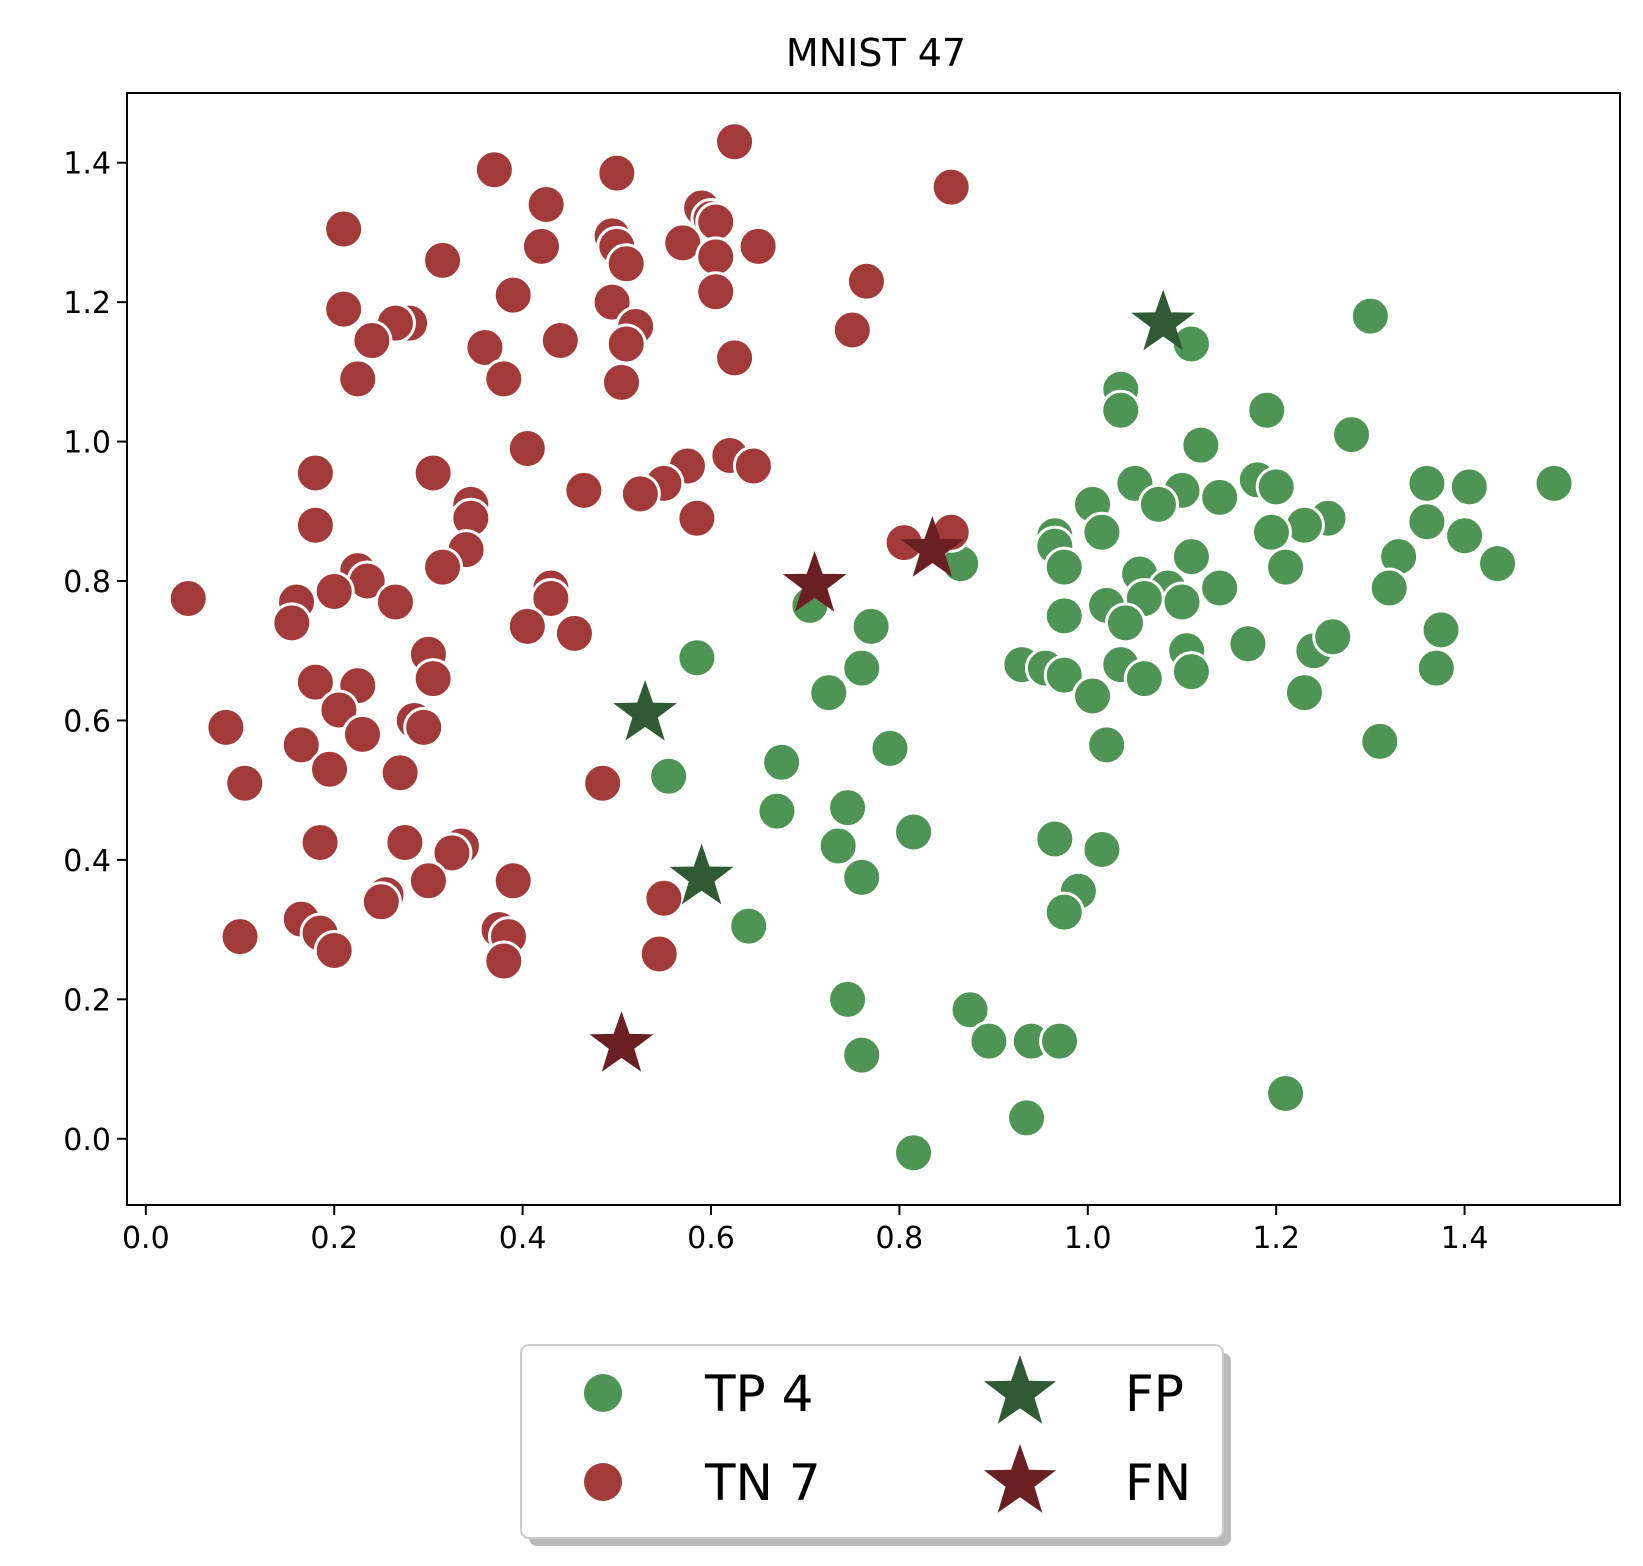 Image resolution: width=1643 pixels, height=1566 pixels. I want to click on legend-label: FN, so click(1158, 1483).